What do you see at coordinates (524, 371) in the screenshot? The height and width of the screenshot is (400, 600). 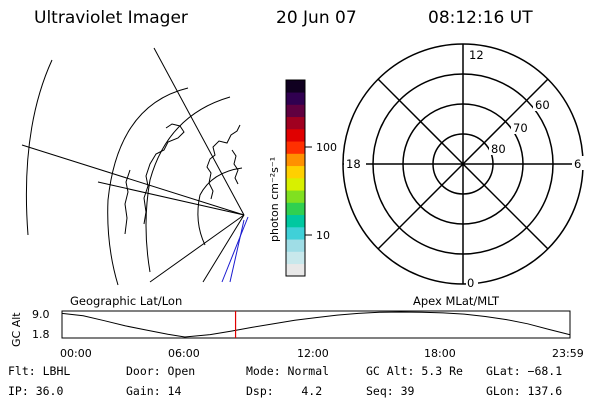 I see `footer-glat: GLat: −68.1` at bounding box center [524, 371].